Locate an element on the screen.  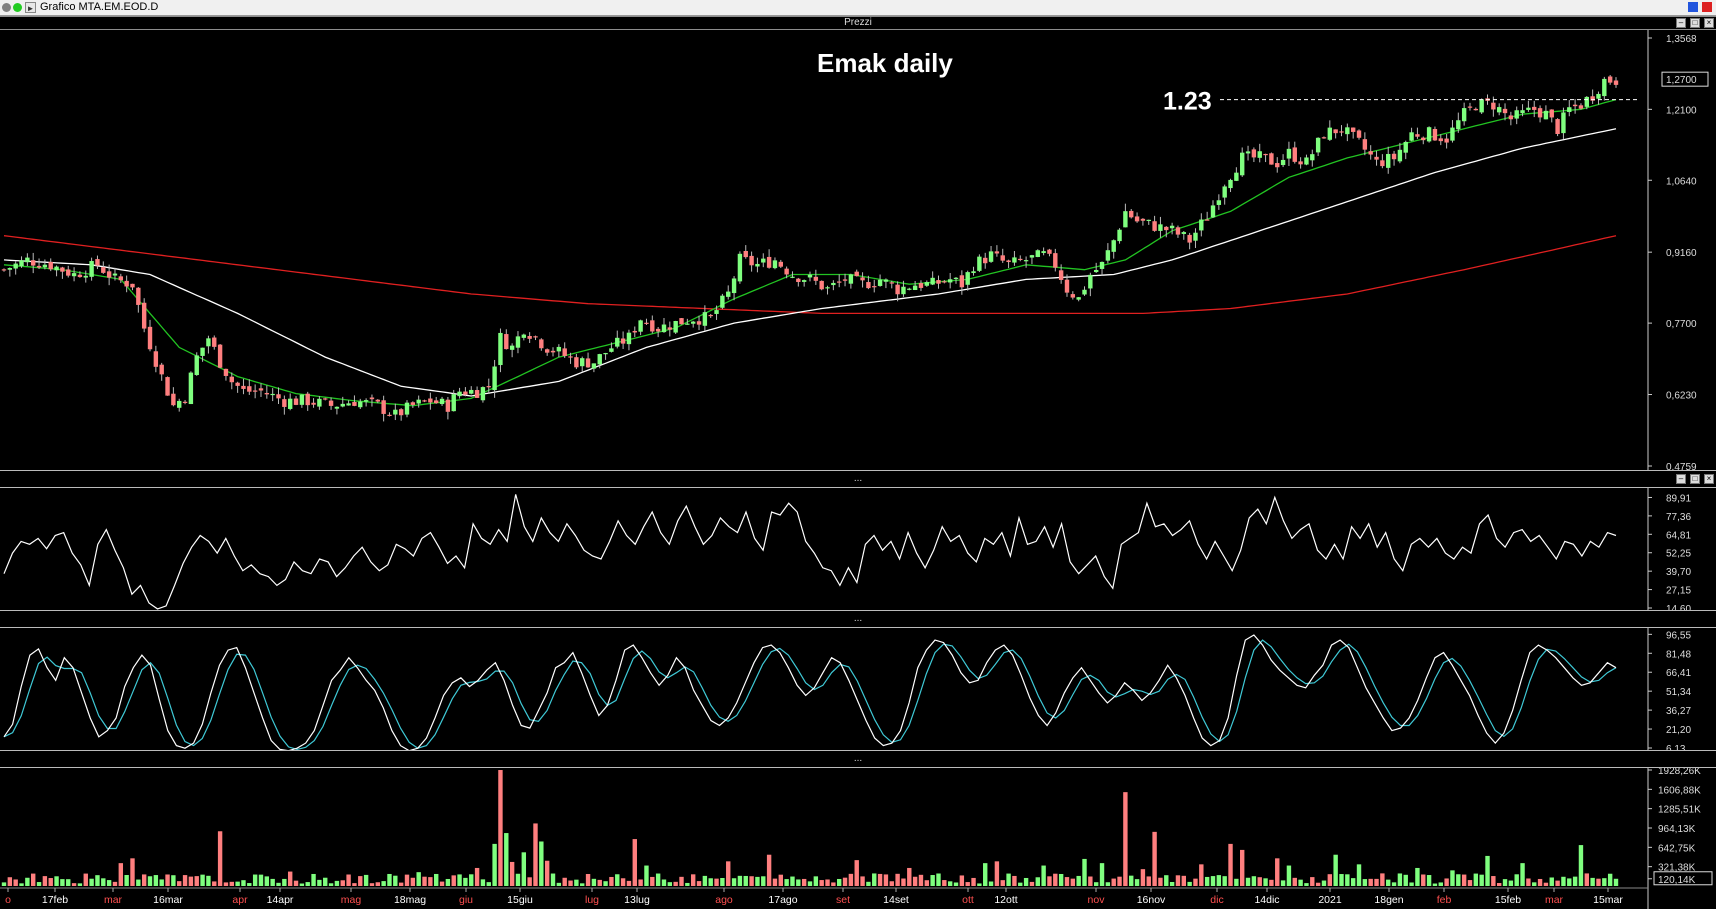
x-tick-label: 14set is located at coordinates (896, 900).